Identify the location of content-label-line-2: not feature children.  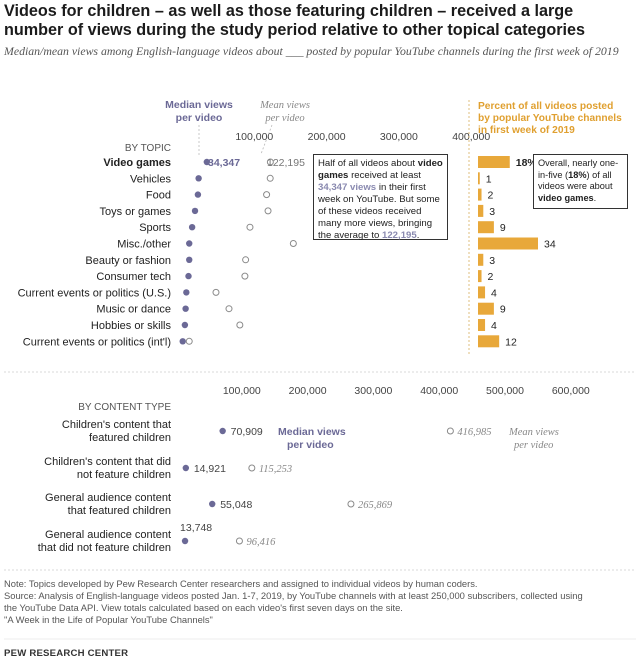
(124, 475).